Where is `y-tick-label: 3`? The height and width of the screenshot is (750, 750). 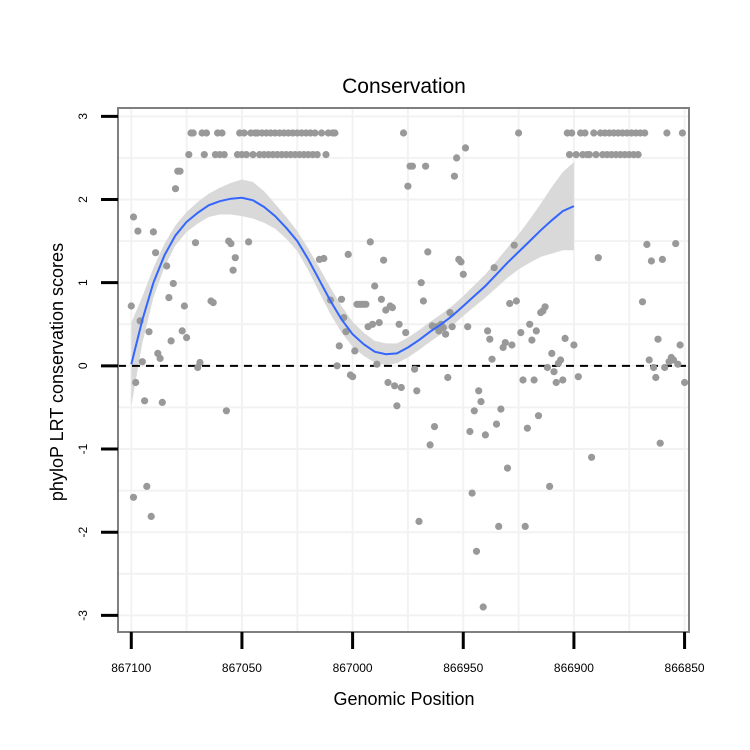
y-tick-label: 3 is located at coordinates (83, 116).